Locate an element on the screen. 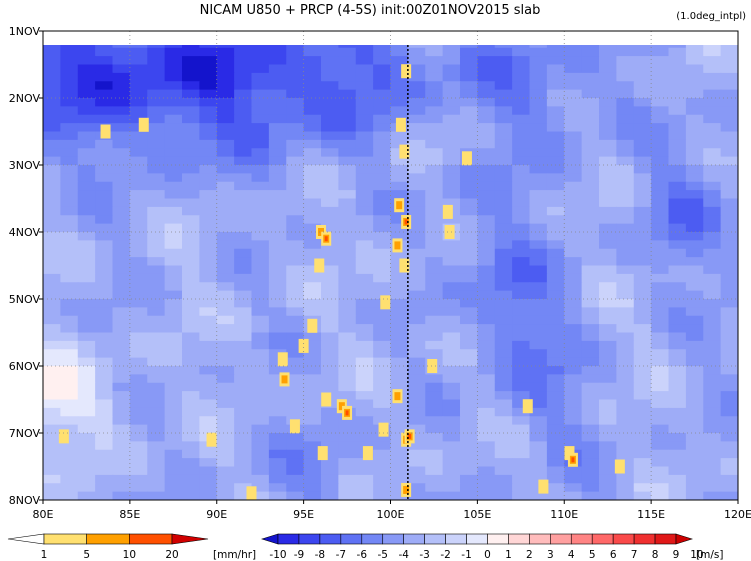  precip-colorbar-label: 1 is located at coordinates (44, 555).